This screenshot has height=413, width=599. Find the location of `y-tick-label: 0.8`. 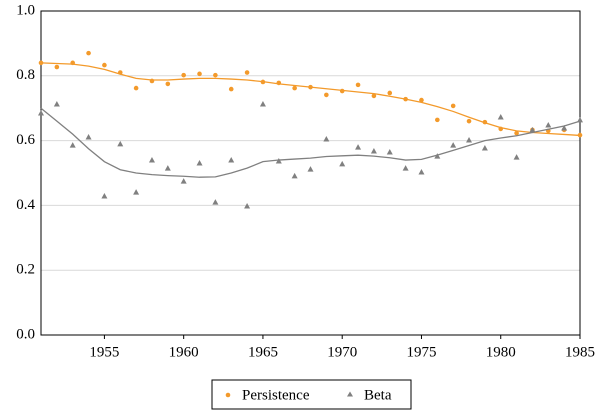

y-tick-label: 0.8 is located at coordinates (25, 75).